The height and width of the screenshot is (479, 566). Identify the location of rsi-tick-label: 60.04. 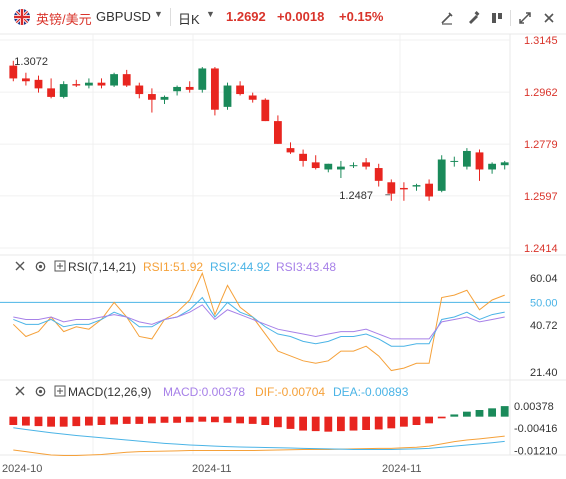
(544, 279).